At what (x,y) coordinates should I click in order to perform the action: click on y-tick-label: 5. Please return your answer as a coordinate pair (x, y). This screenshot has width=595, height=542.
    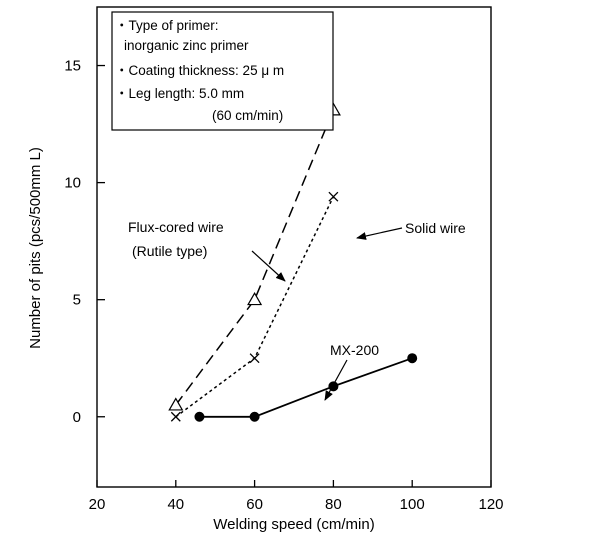
    Looking at the image, I should click on (77, 300).